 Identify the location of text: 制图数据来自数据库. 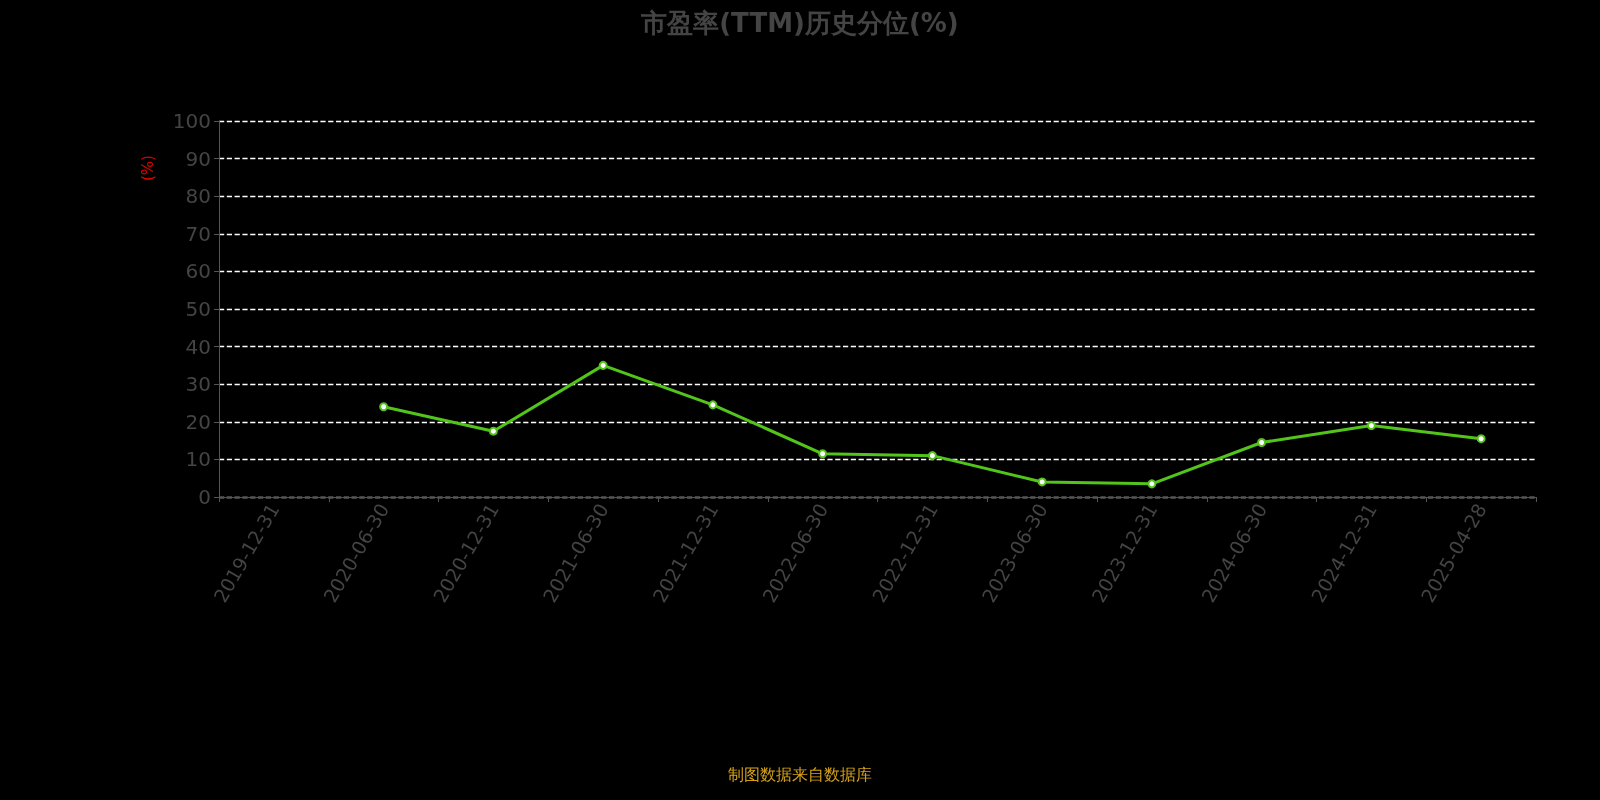
(800, 774).